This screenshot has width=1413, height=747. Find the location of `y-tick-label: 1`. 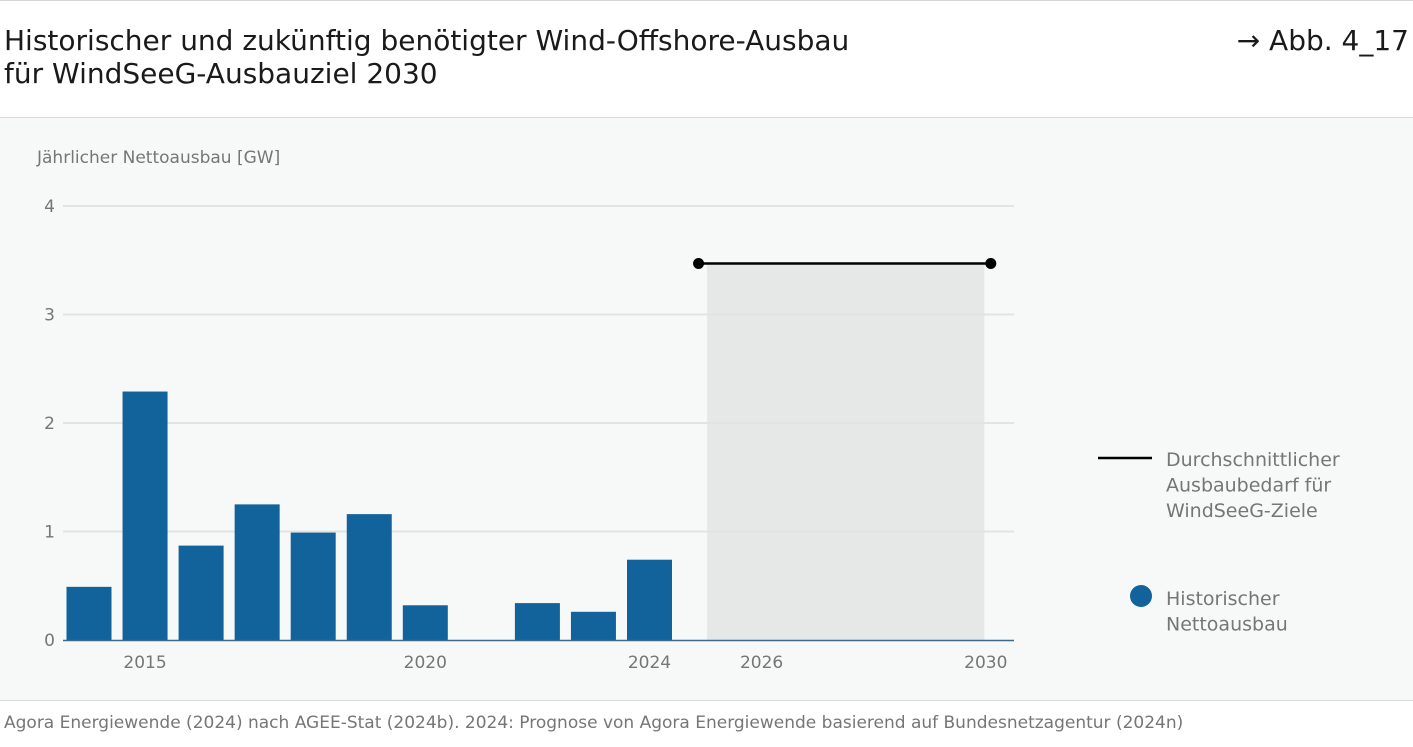

y-tick-label: 1 is located at coordinates (49, 533).